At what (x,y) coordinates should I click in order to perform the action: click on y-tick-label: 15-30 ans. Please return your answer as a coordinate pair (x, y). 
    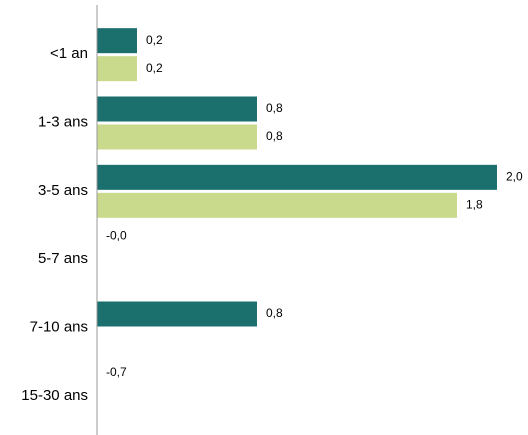
    Looking at the image, I should click on (54, 395).